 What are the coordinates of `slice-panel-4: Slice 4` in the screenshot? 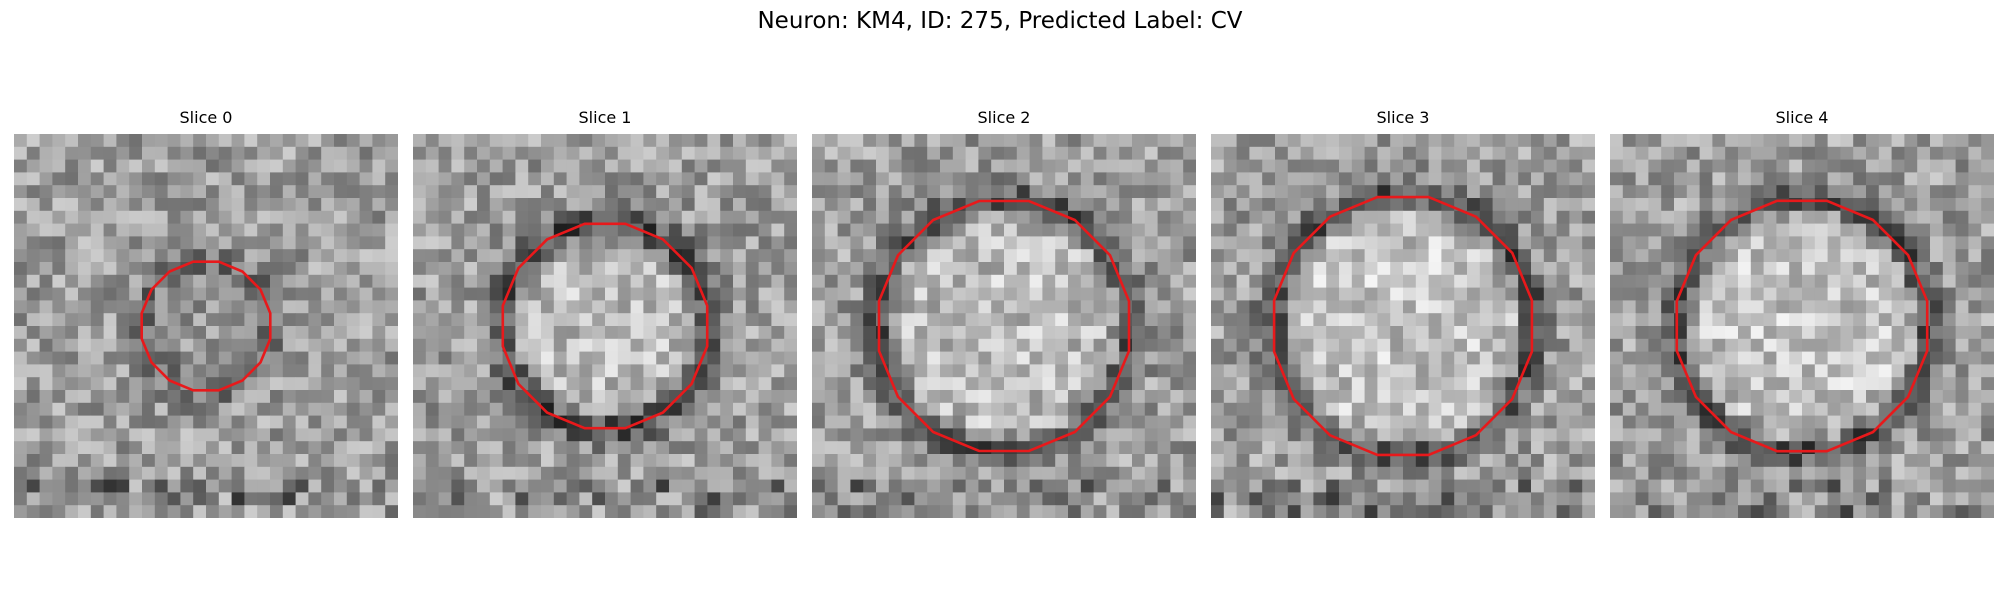 It's located at (1802, 313).